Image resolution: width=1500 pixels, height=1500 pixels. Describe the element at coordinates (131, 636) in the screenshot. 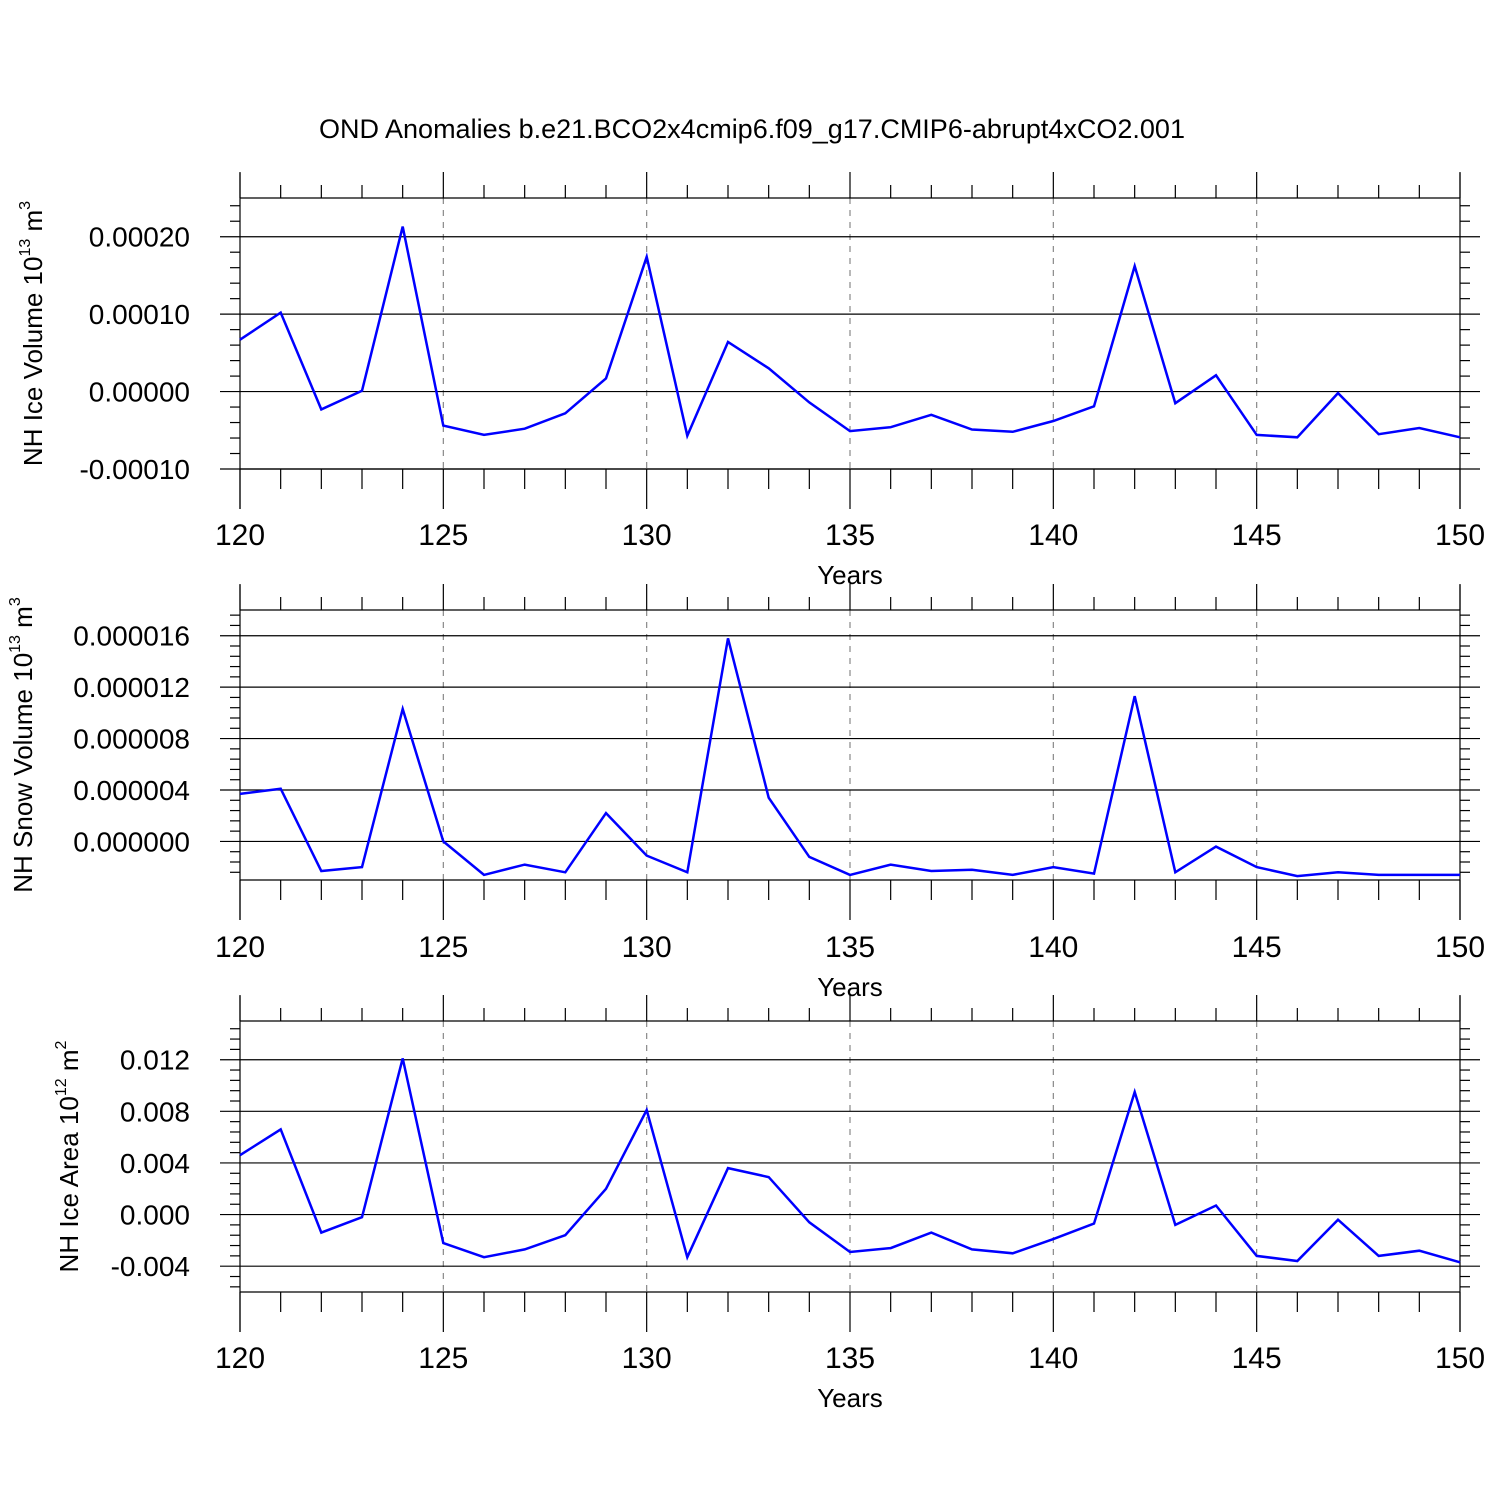

I see `y-tick-label: 0.000016` at that location.